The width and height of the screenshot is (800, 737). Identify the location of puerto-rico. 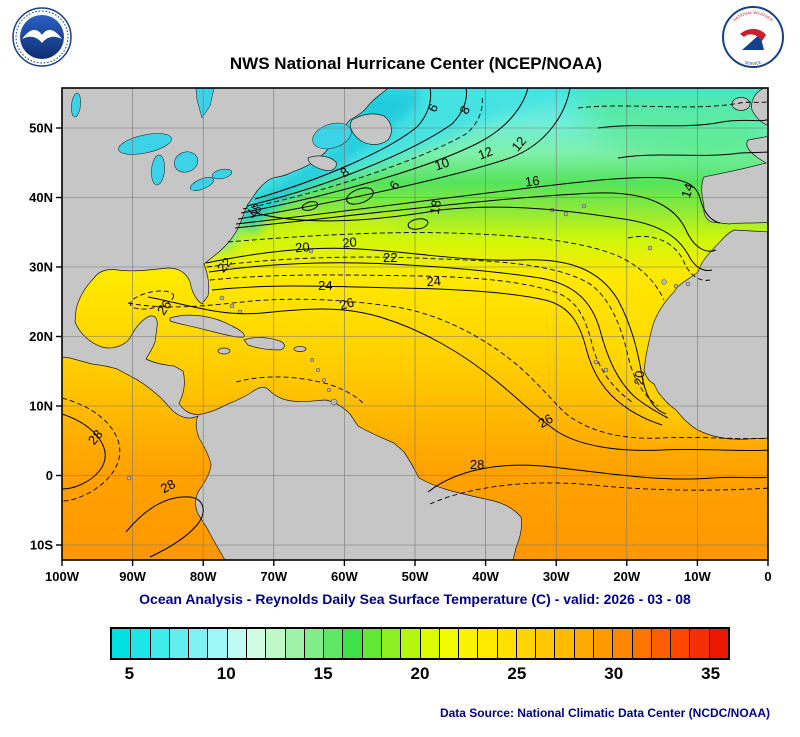
(300, 349).